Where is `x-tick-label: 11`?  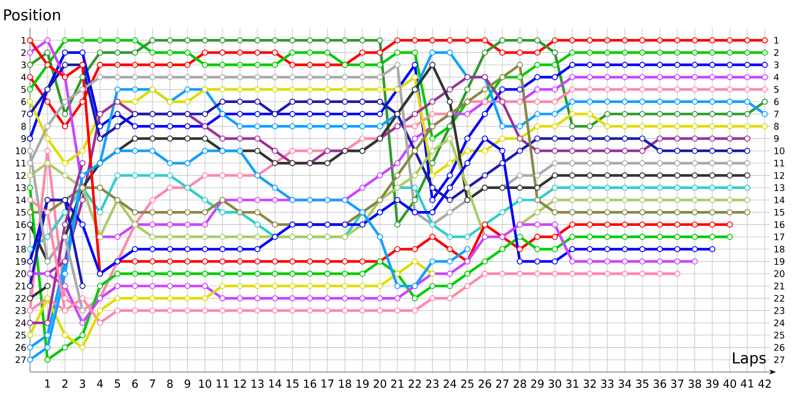
x-tick-label: 11 is located at coordinates (222, 384).